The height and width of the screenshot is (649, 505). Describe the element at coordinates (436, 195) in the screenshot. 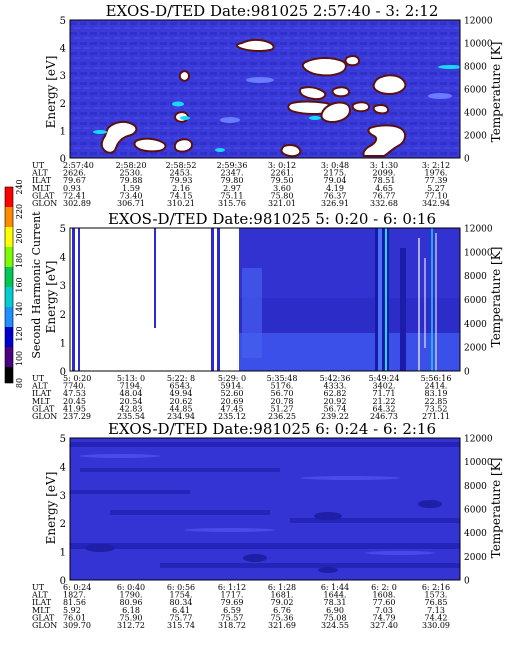

I see `table-cell: 77.10` at that location.